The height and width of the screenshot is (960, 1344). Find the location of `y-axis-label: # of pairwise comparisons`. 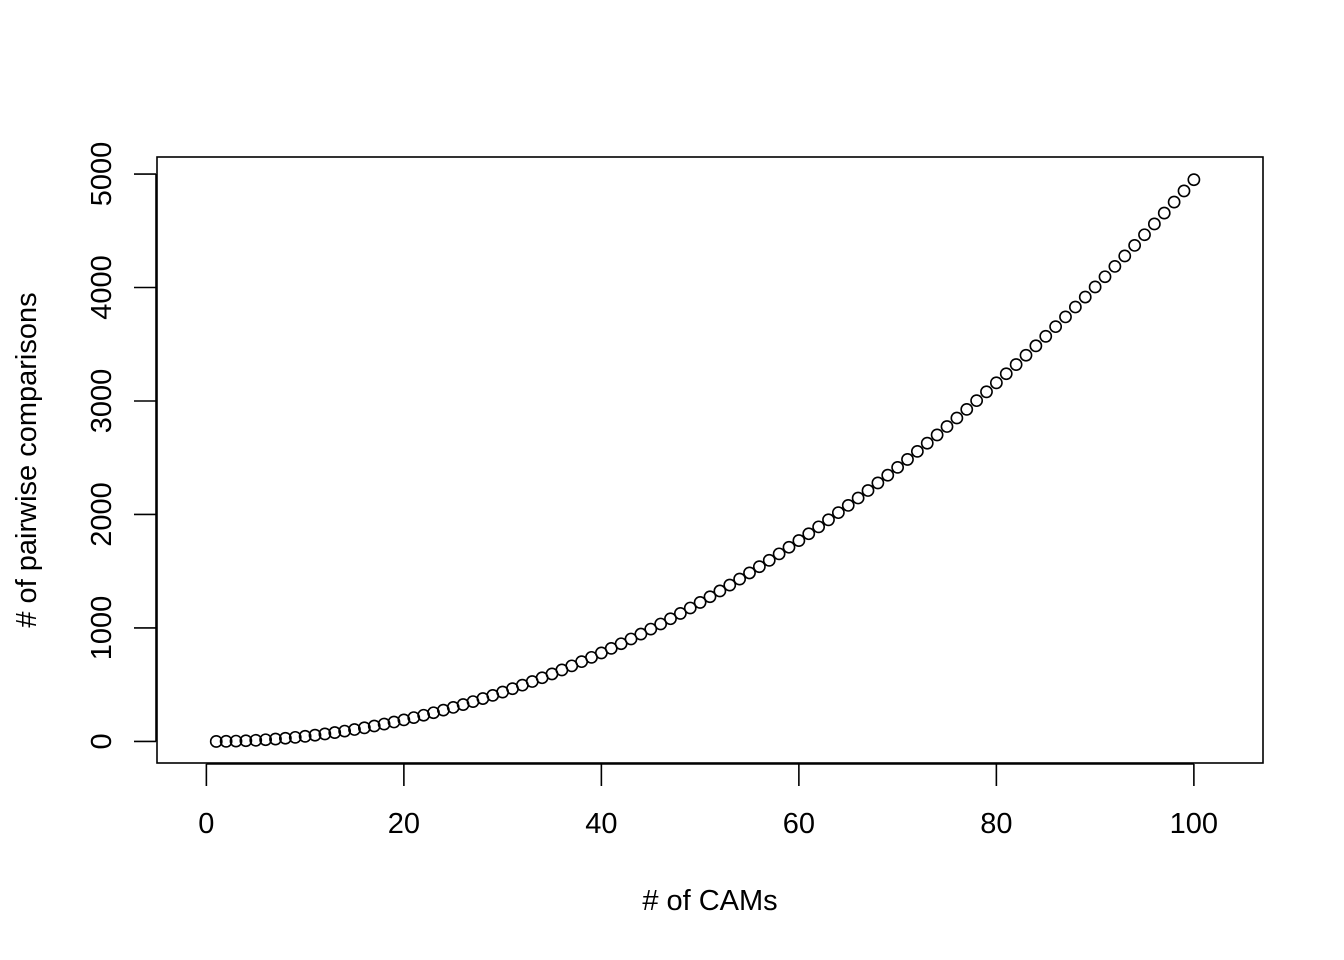

y-axis-label: # of pairwise comparisons is located at coordinates (27, 459).